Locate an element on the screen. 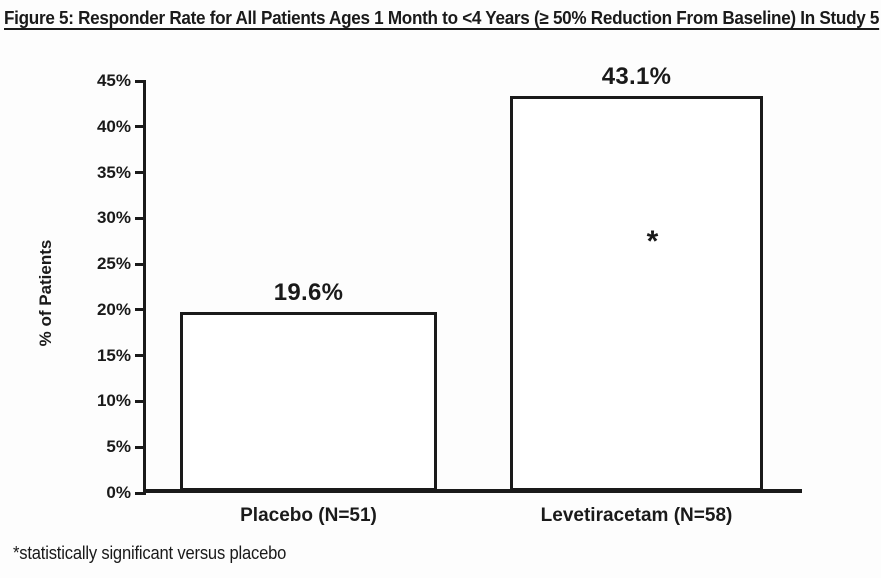 The image size is (881, 578). y-axis-tick-label: 0% is located at coordinates (118, 492).